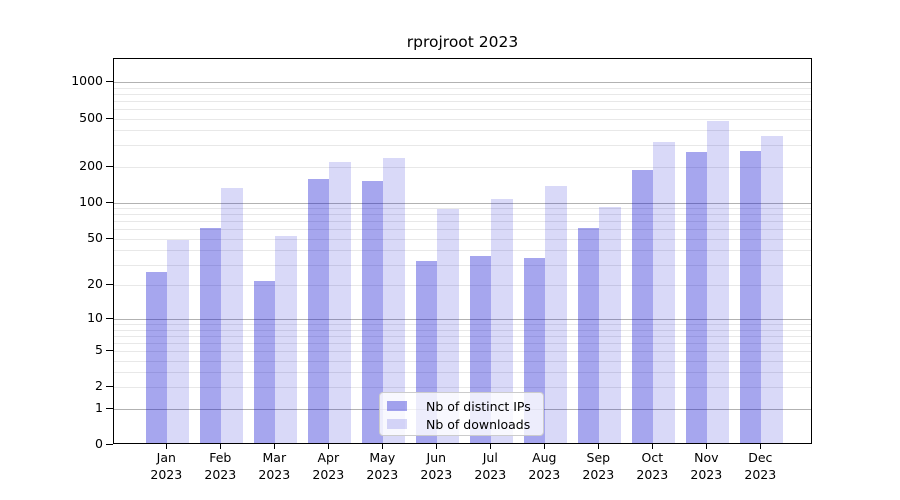 This screenshot has width=900, height=500. What do you see at coordinates (382, 466) in the screenshot?
I see `x-tick-label: May 2023` at bounding box center [382, 466].